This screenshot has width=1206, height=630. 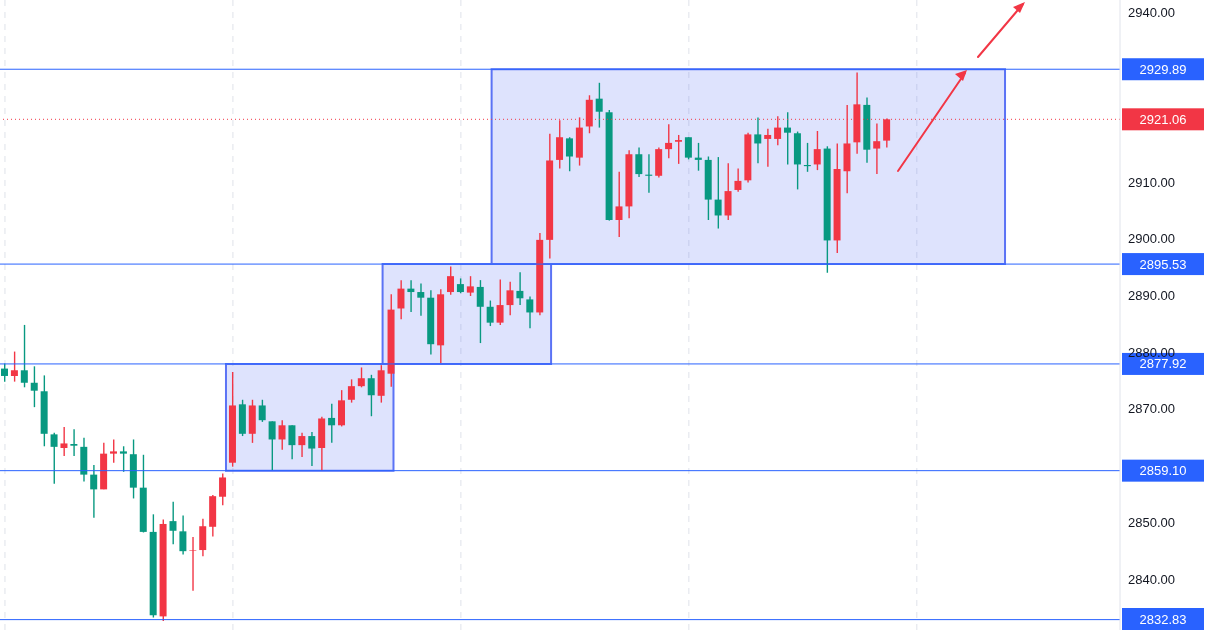 What do you see at coordinates (1163, 69) in the screenshot?
I see `ref-line-label: 2929.89` at bounding box center [1163, 69].